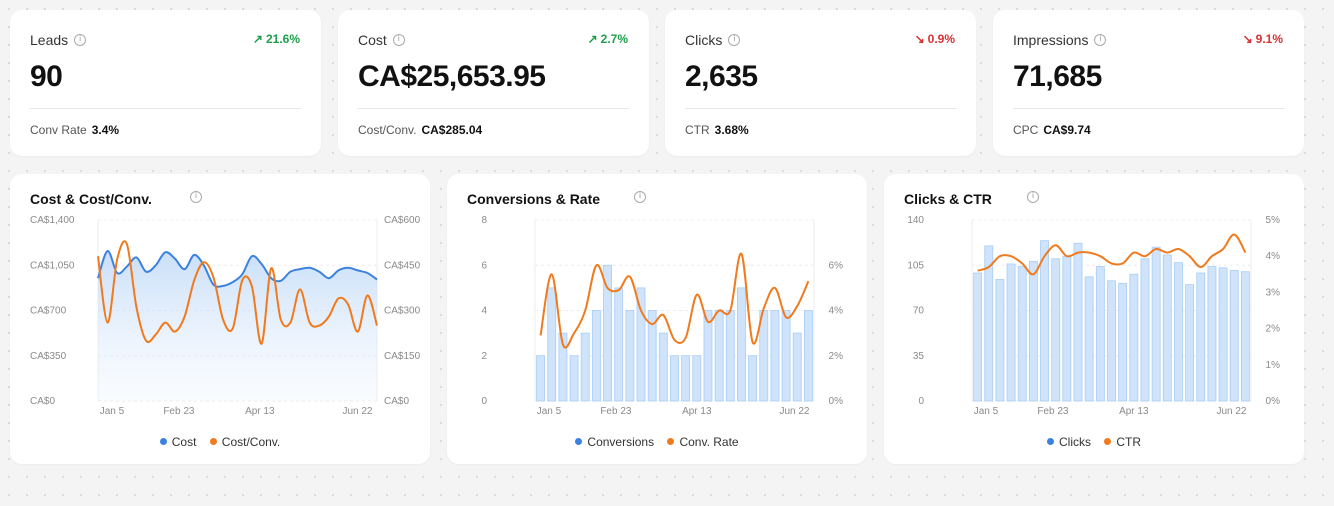 The image size is (1334, 506). I want to click on y-right-tick: 1%, so click(1273, 365).